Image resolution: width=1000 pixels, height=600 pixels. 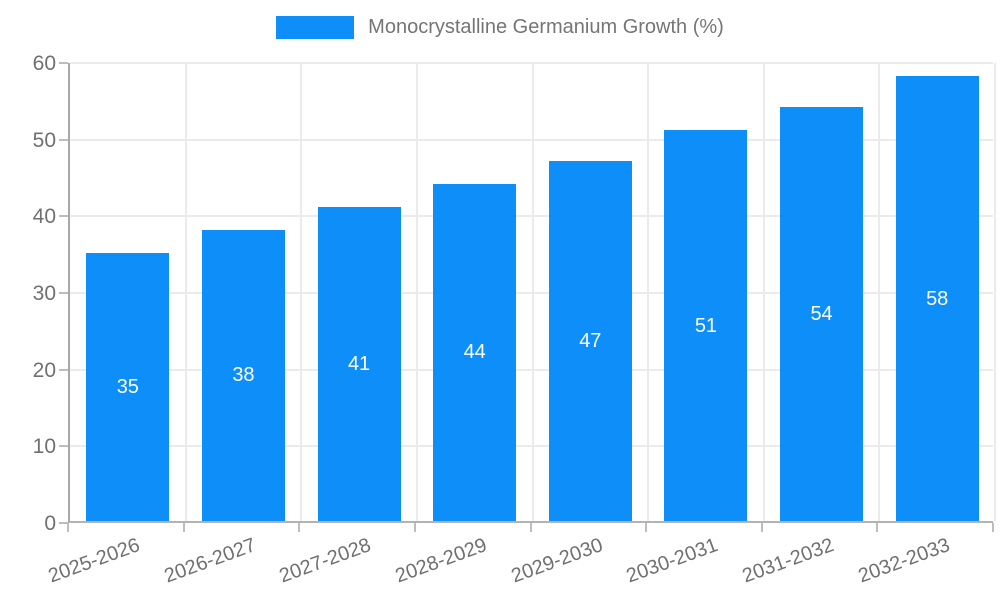 I want to click on y-axis-label: 30, so click(x=44, y=293).